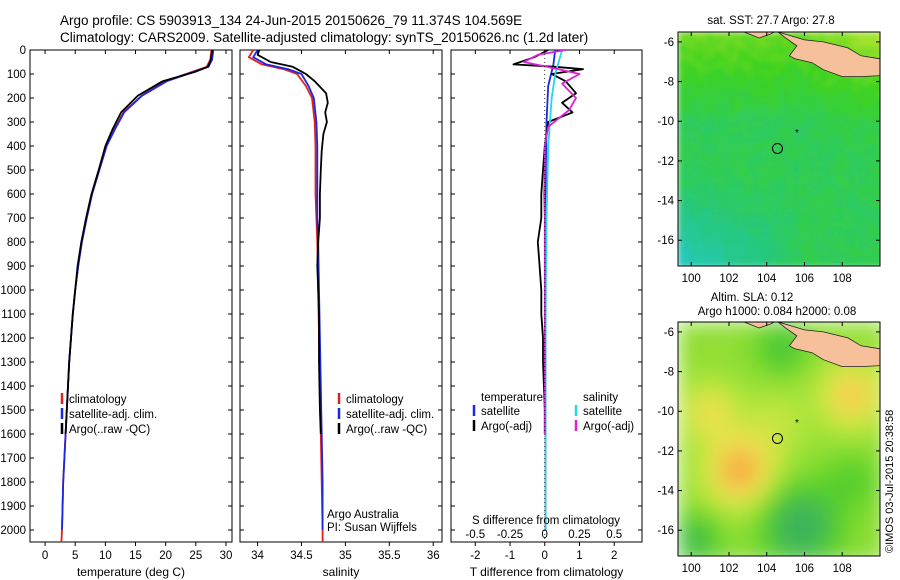 This screenshot has width=900, height=580. I want to click on y-tick-label: 1700, so click(13, 459).